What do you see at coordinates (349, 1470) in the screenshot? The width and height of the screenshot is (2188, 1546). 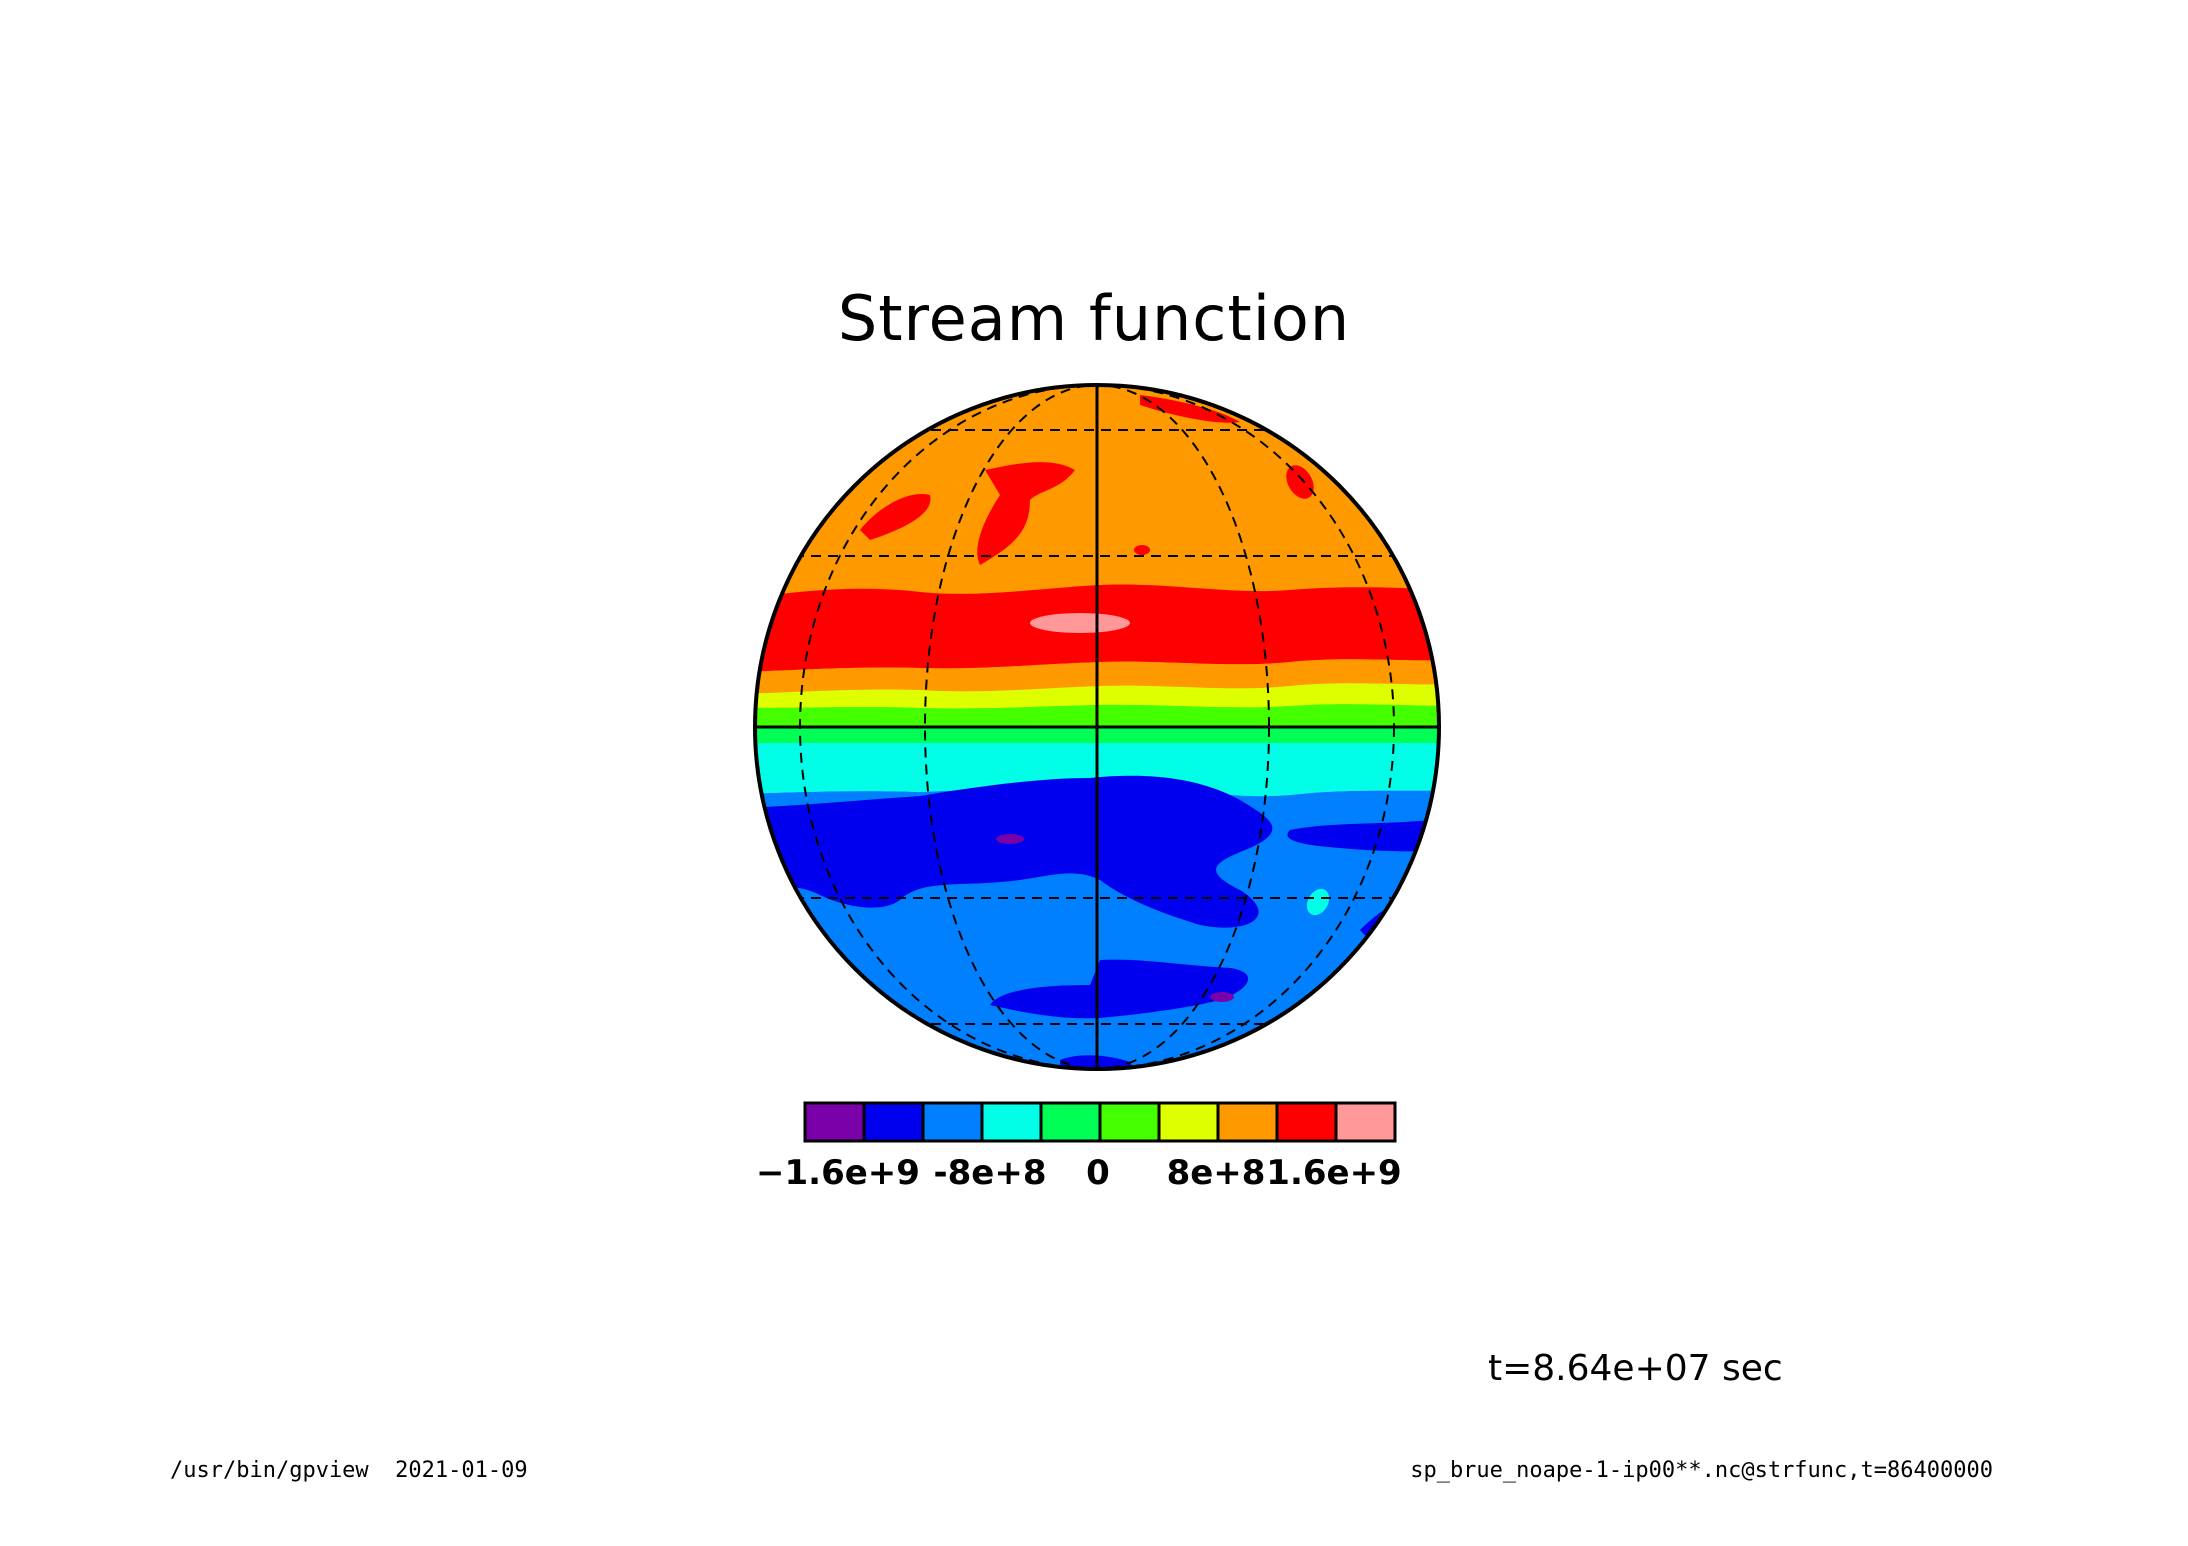 I see `footer-program-date: /usr/bin/gpview 2021-01-09` at bounding box center [349, 1470].